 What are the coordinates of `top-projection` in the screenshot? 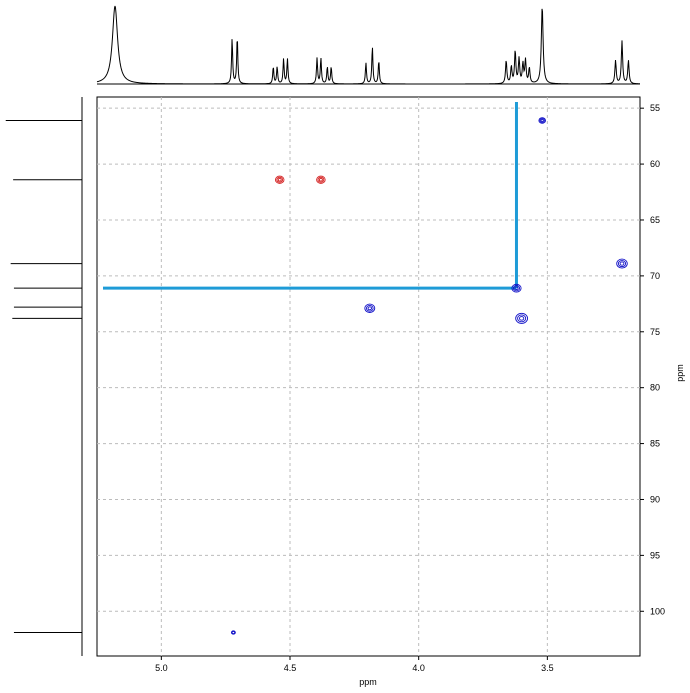 It's located at (368, 45).